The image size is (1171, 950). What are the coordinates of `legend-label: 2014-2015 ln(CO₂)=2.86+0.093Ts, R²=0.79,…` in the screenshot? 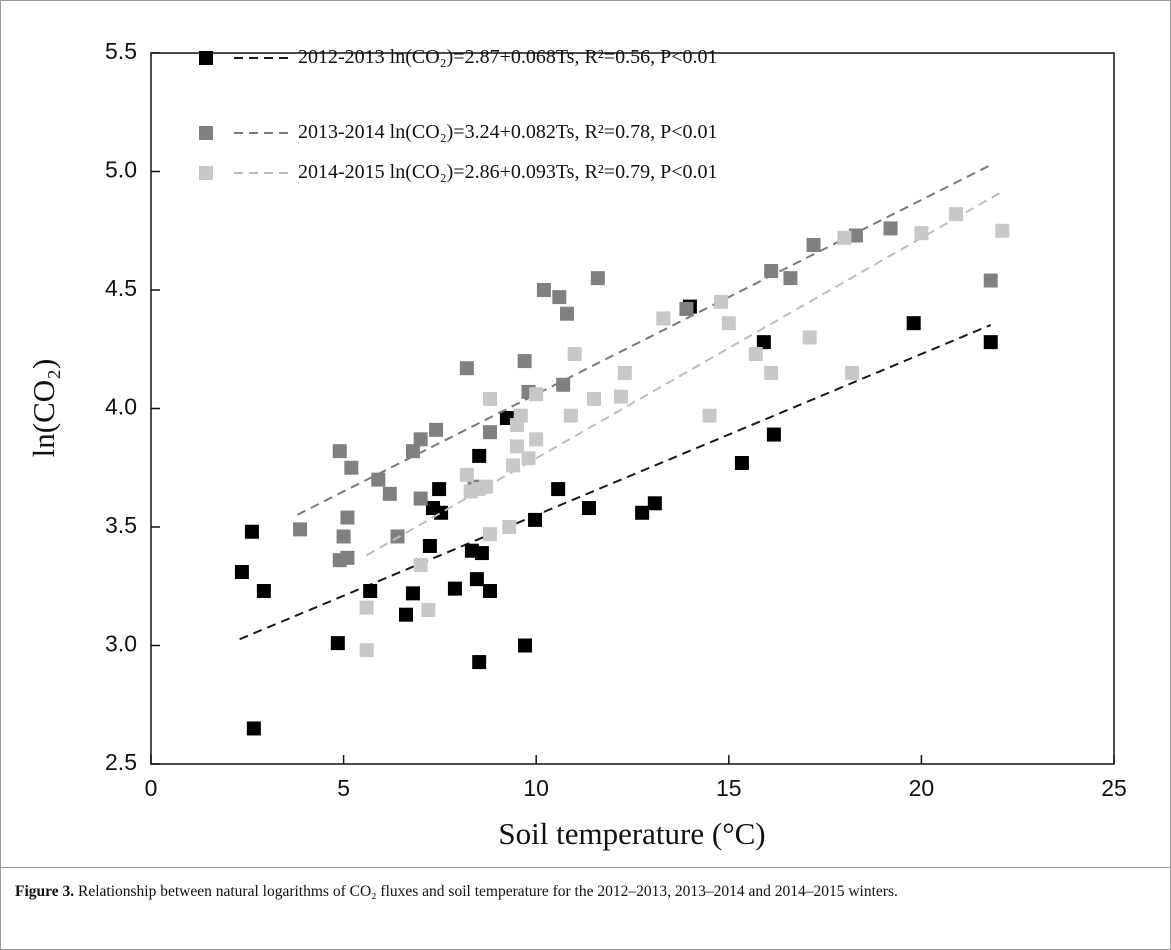 It's located at (507, 172).